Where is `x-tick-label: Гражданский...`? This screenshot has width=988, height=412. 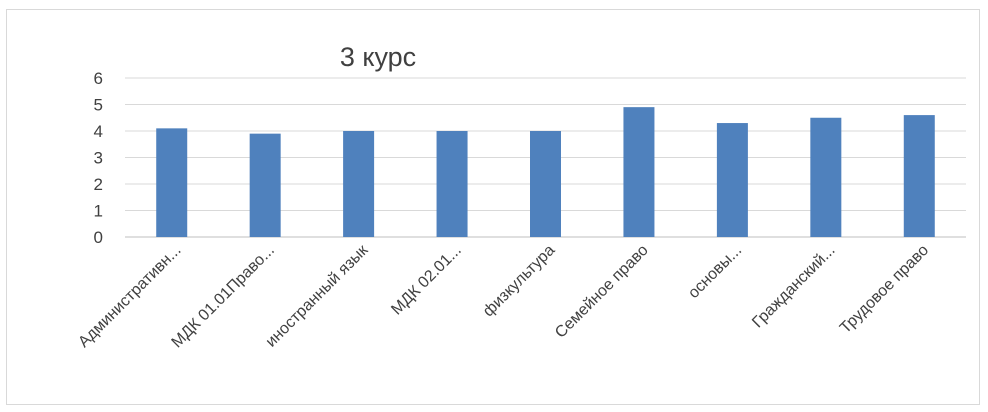 x-tick-label: Гражданский... is located at coordinates (793, 286).